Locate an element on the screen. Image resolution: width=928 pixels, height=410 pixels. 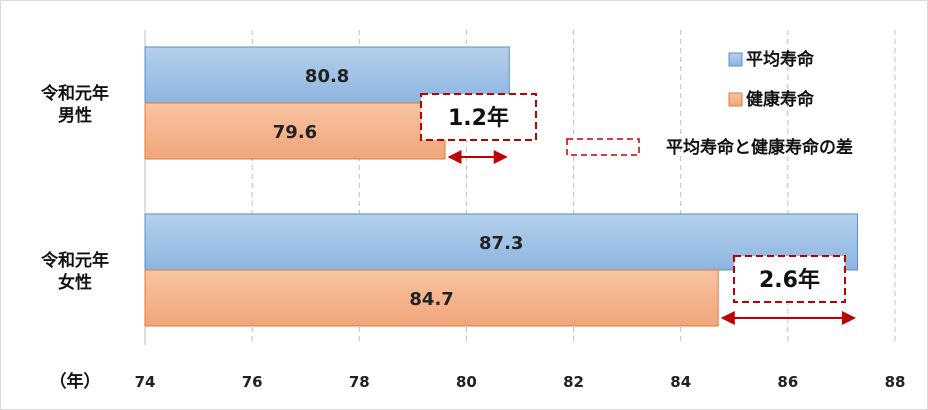
bar-value-label: 80.8 is located at coordinates (327, 76).